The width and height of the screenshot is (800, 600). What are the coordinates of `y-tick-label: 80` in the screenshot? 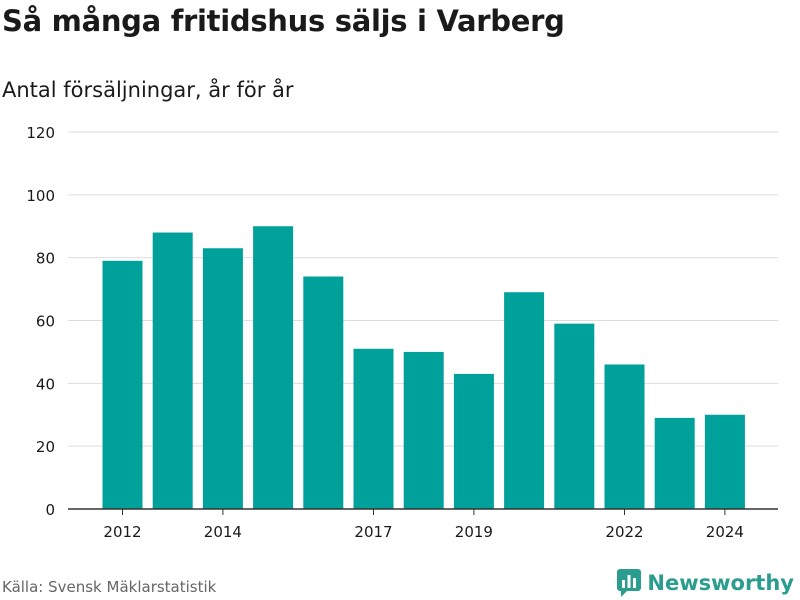 It's located at (45, 259).